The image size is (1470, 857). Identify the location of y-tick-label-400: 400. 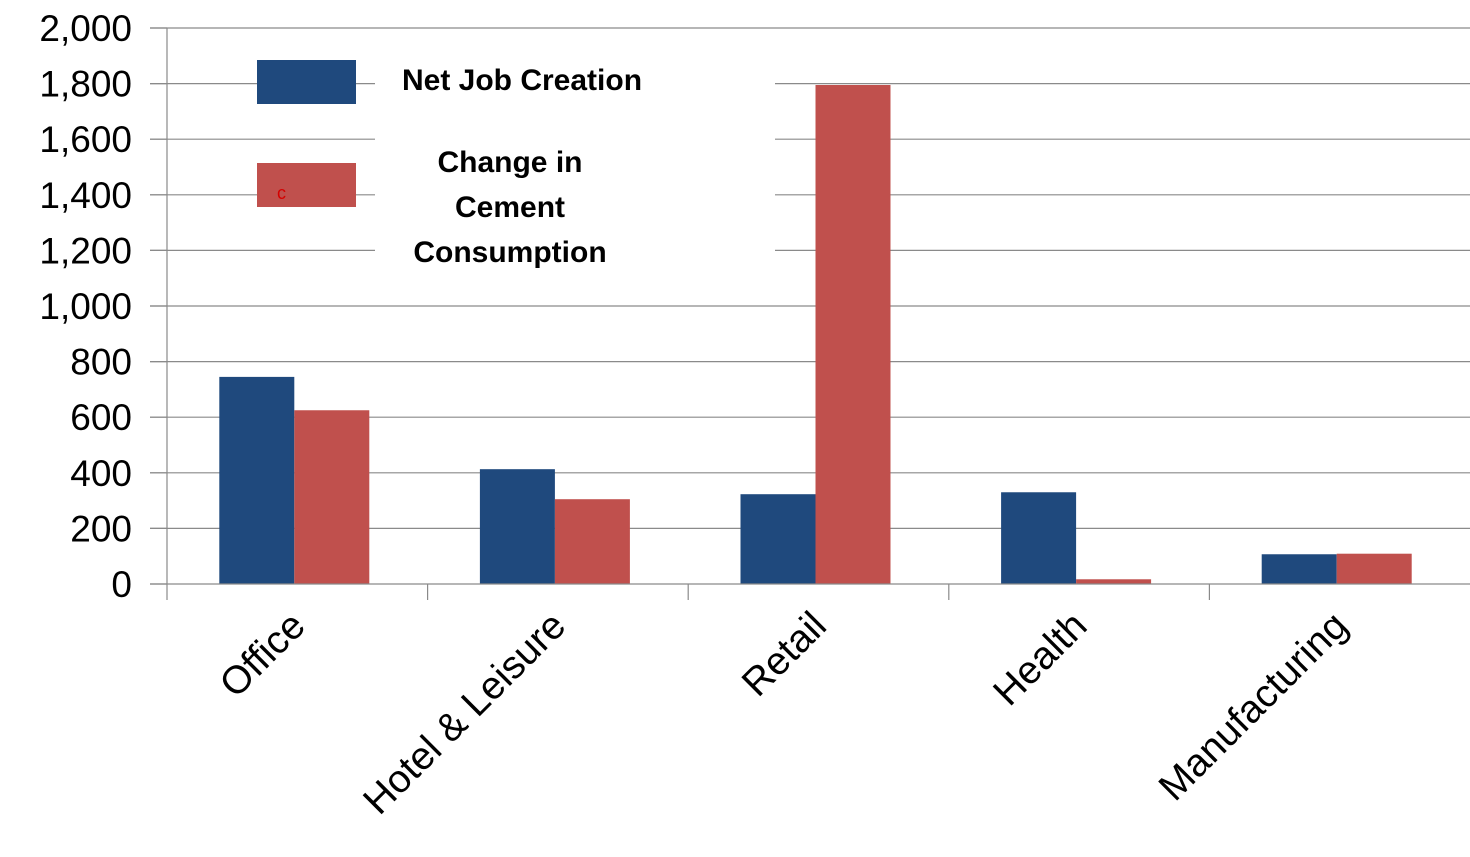
(101, 473).